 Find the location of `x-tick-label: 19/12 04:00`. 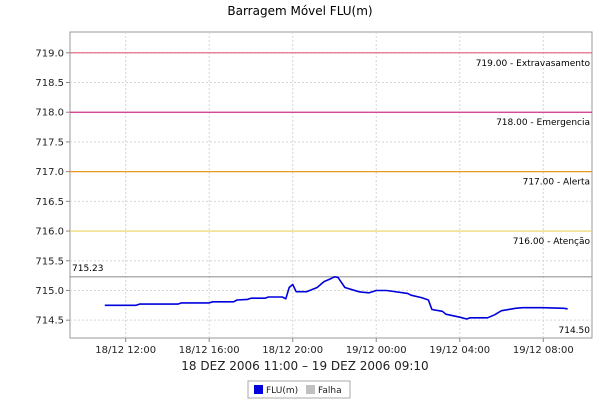

x-tick-label: 19/12 04:00 is located at coordinates (459, 350).